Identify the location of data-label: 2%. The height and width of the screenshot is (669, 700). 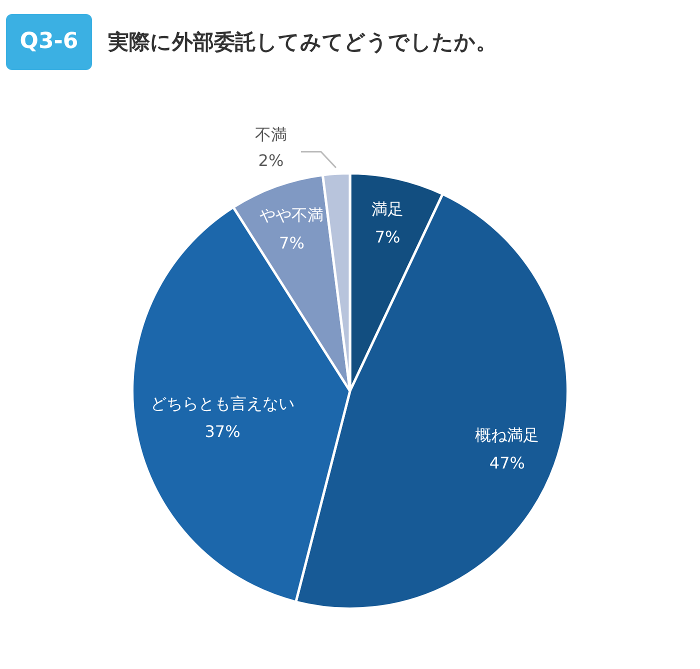
(271, 160).